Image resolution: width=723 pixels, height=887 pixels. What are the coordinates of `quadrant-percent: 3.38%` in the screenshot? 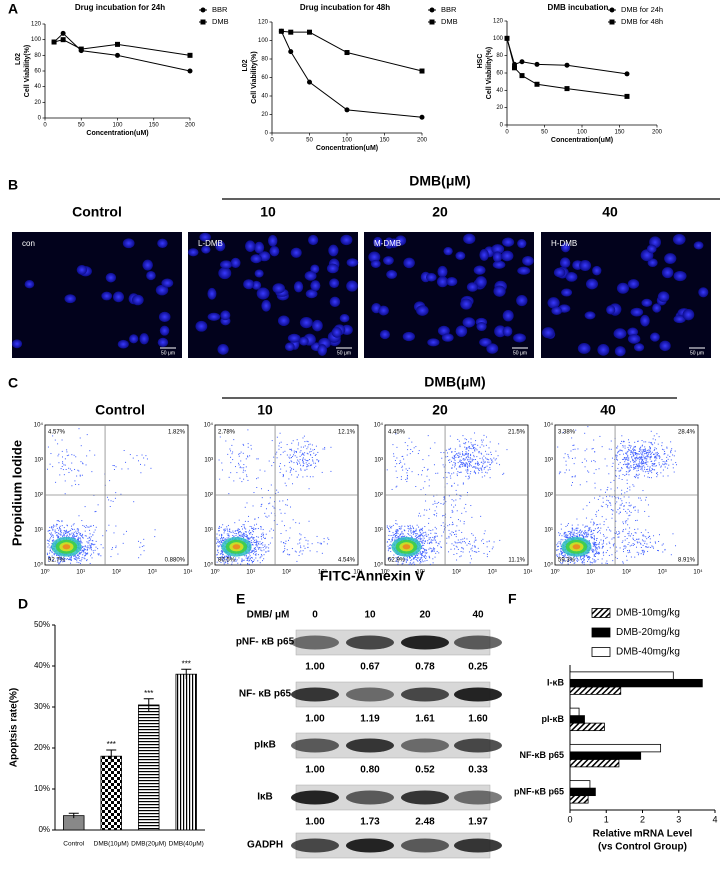 It's located at (567, 433).